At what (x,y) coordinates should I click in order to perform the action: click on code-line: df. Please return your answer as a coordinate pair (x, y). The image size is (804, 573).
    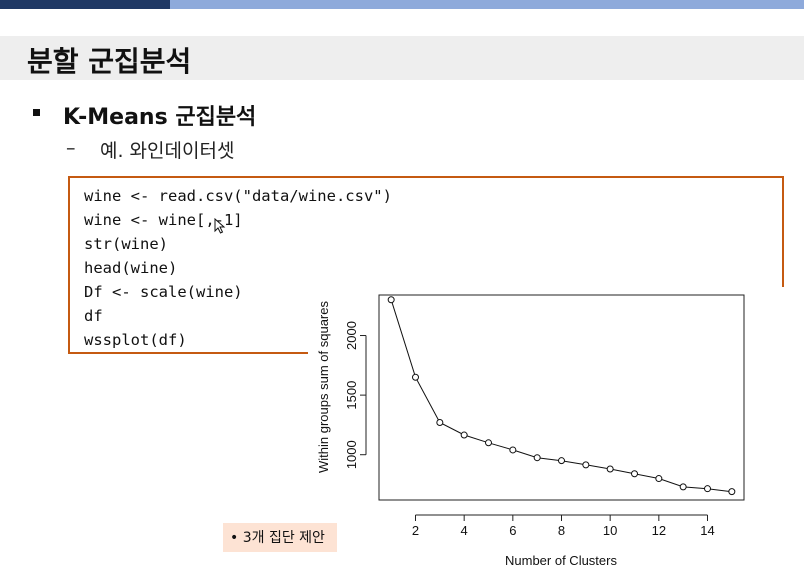
    Looking at the image, I should click on (93, 316).